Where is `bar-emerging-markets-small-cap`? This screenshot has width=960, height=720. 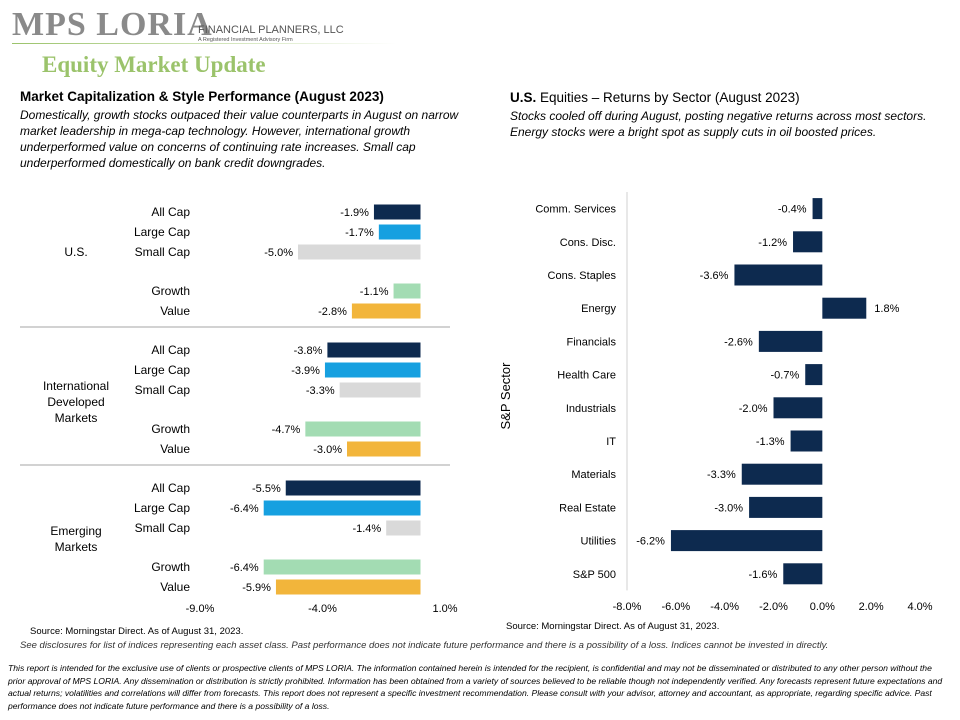 bar-emerging-markets-small-cap is located at coordinates (403, 528).